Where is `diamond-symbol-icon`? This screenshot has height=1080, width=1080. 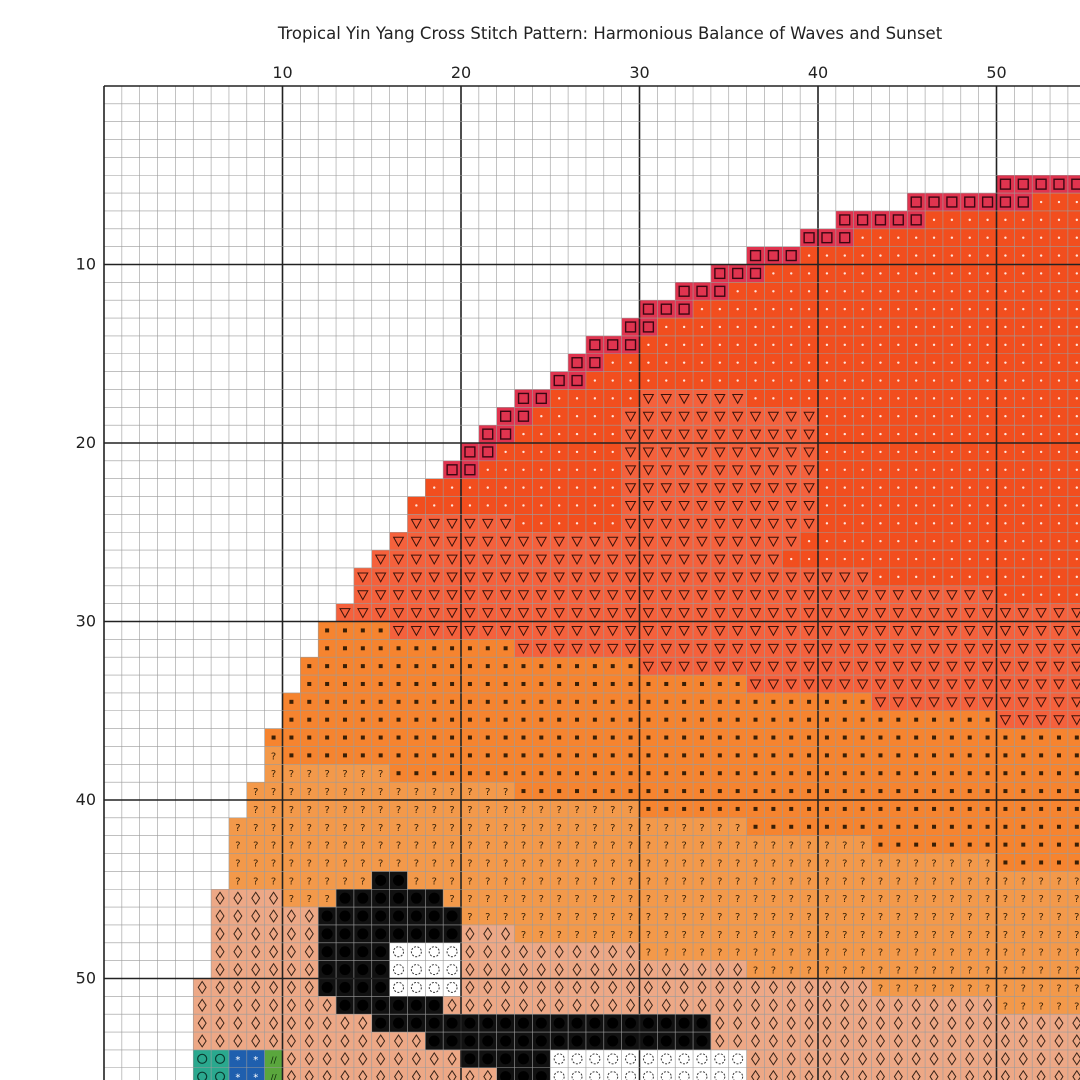 diamond-symbol-icon is located at coordinates (238, 898).